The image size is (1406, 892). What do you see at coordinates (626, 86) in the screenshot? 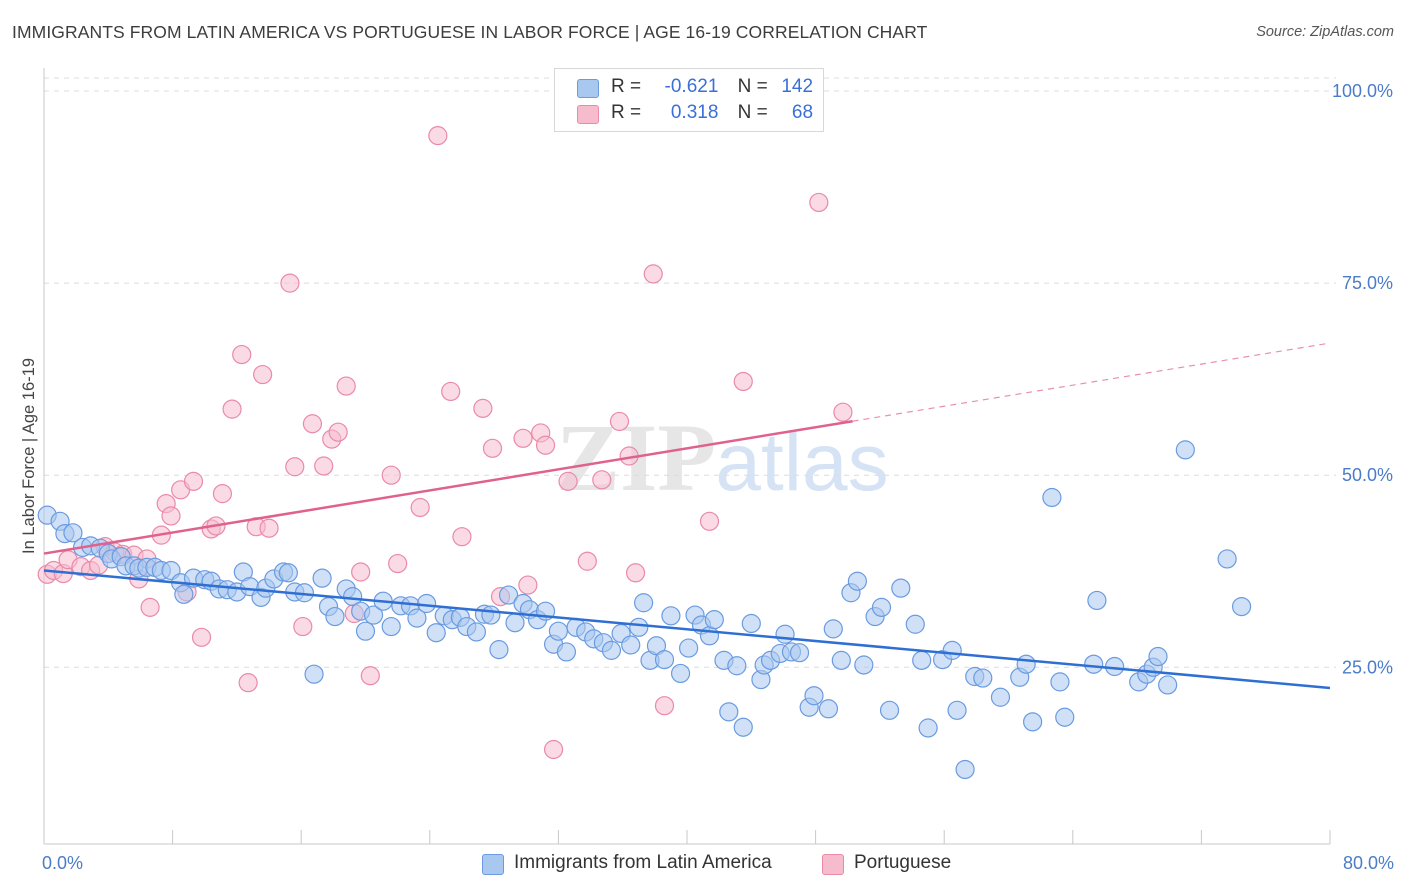
I see `legend-r-label: R =` at bounding box center [626, 86].